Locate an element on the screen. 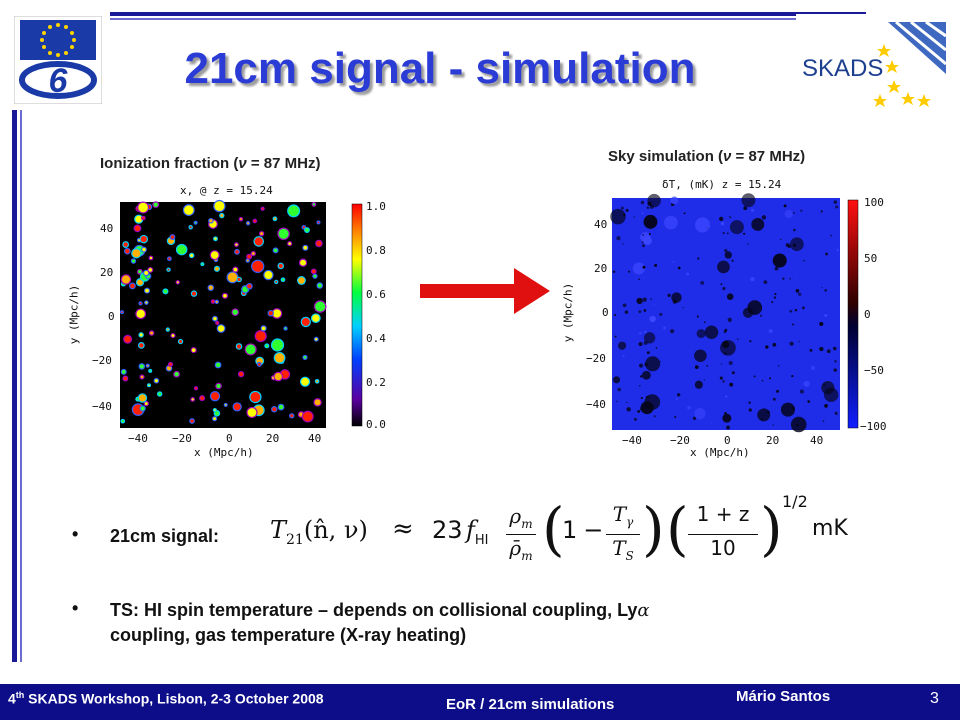  left-rule-thin is located at coordinates (21, 386).